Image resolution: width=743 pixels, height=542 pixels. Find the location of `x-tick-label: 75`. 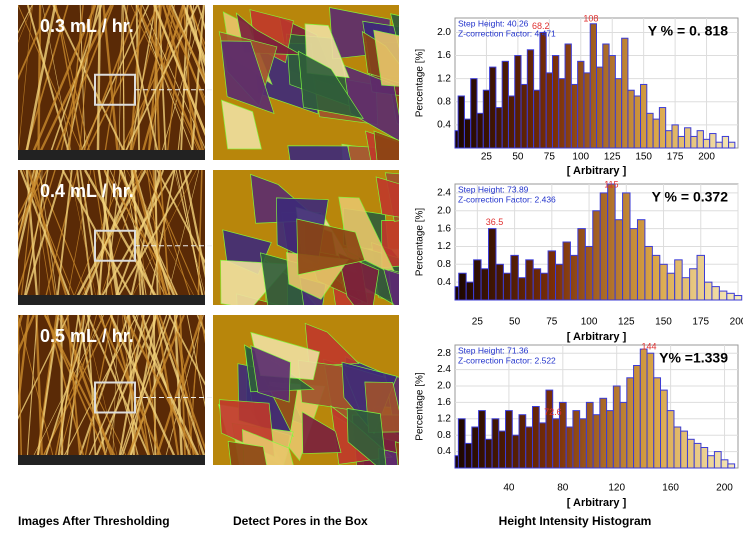

x-tick-label: 75 is located at coordinates (552, 322).